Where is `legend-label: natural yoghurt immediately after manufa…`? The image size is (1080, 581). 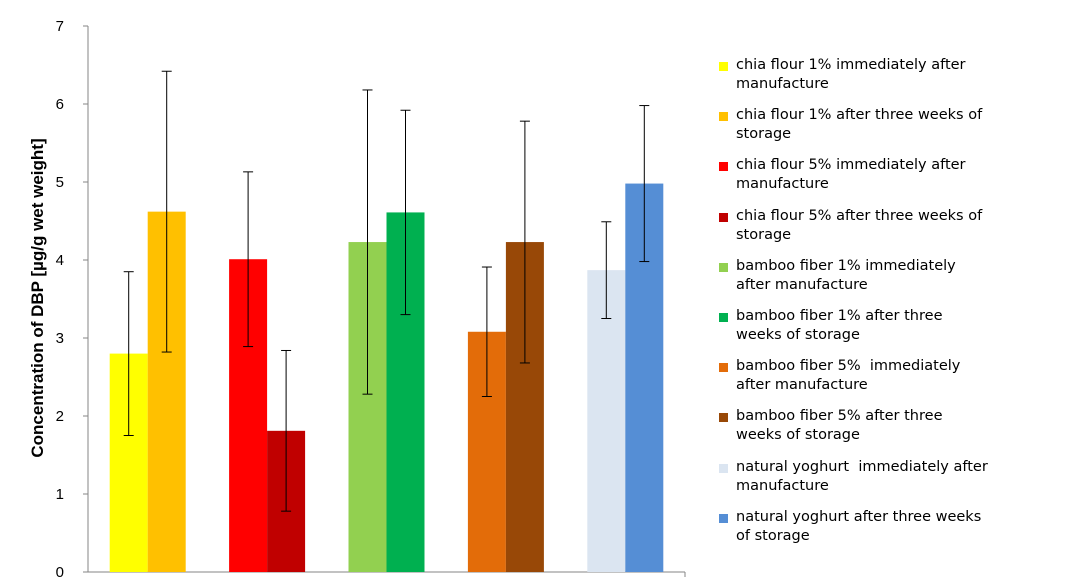
legend-label: natural yoghurt immediately after manufa… is located at coordinates (862, 476).